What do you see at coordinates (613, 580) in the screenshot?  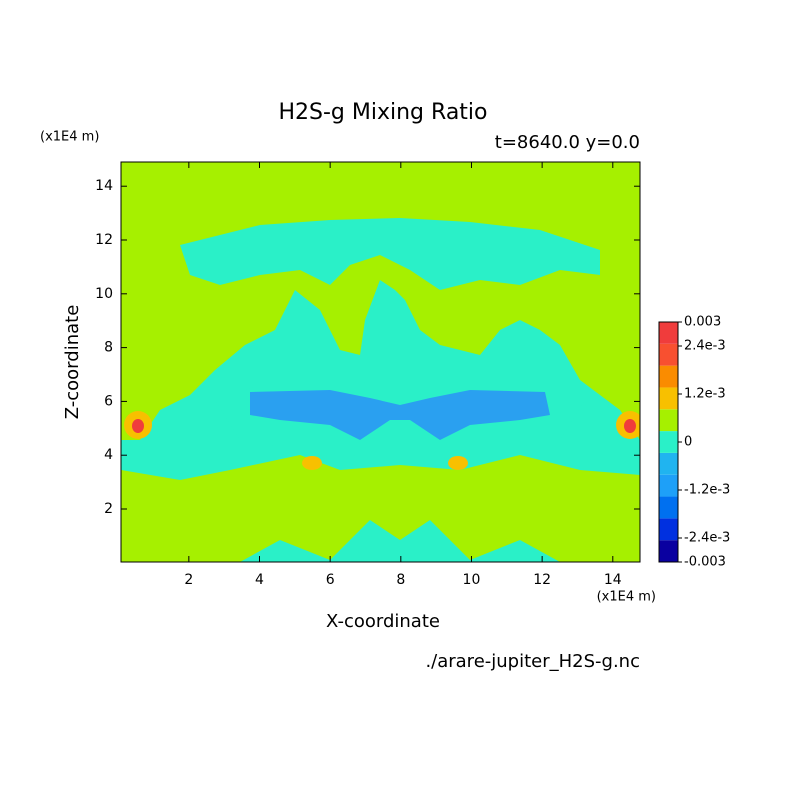 I see `x-tick-label: 14` at bounding box center [613, 580].